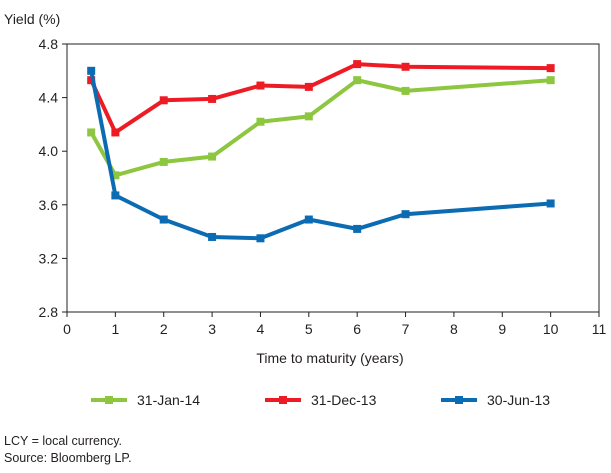  Describe the element at coordinates (454, 329) in the screenshot. I see `x-tick-label: 8` at that location.